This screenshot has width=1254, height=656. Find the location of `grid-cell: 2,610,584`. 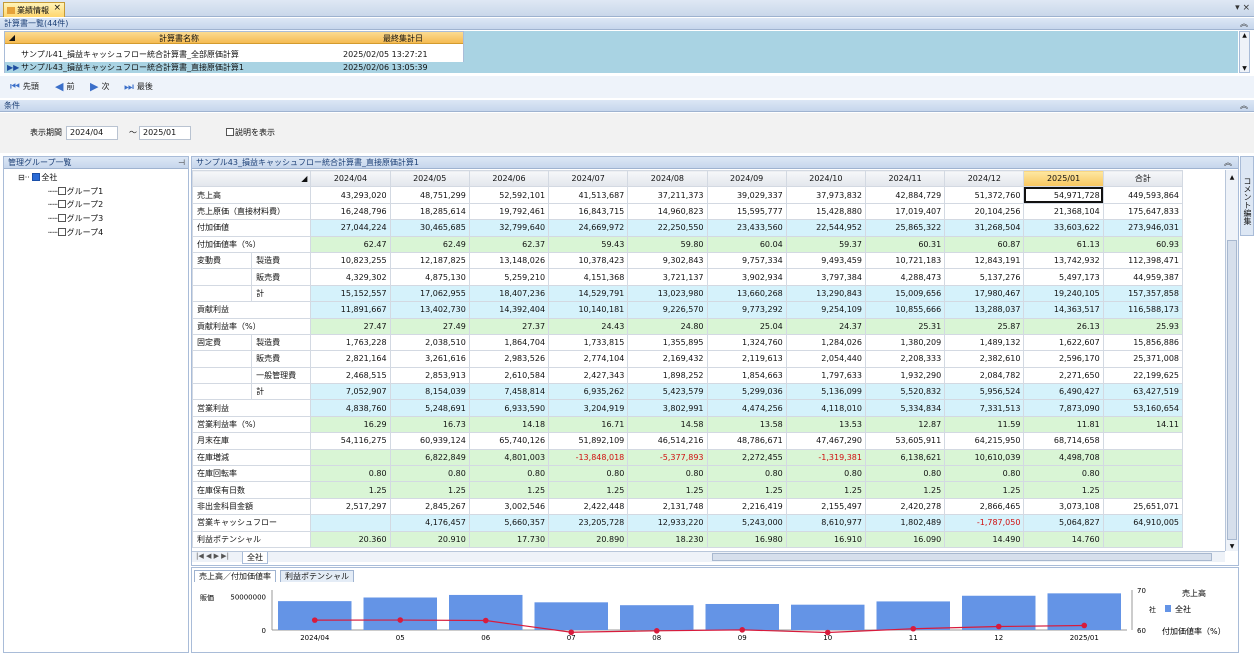

grid-cell: 2,610,584 is located at coordinates (509, 375).